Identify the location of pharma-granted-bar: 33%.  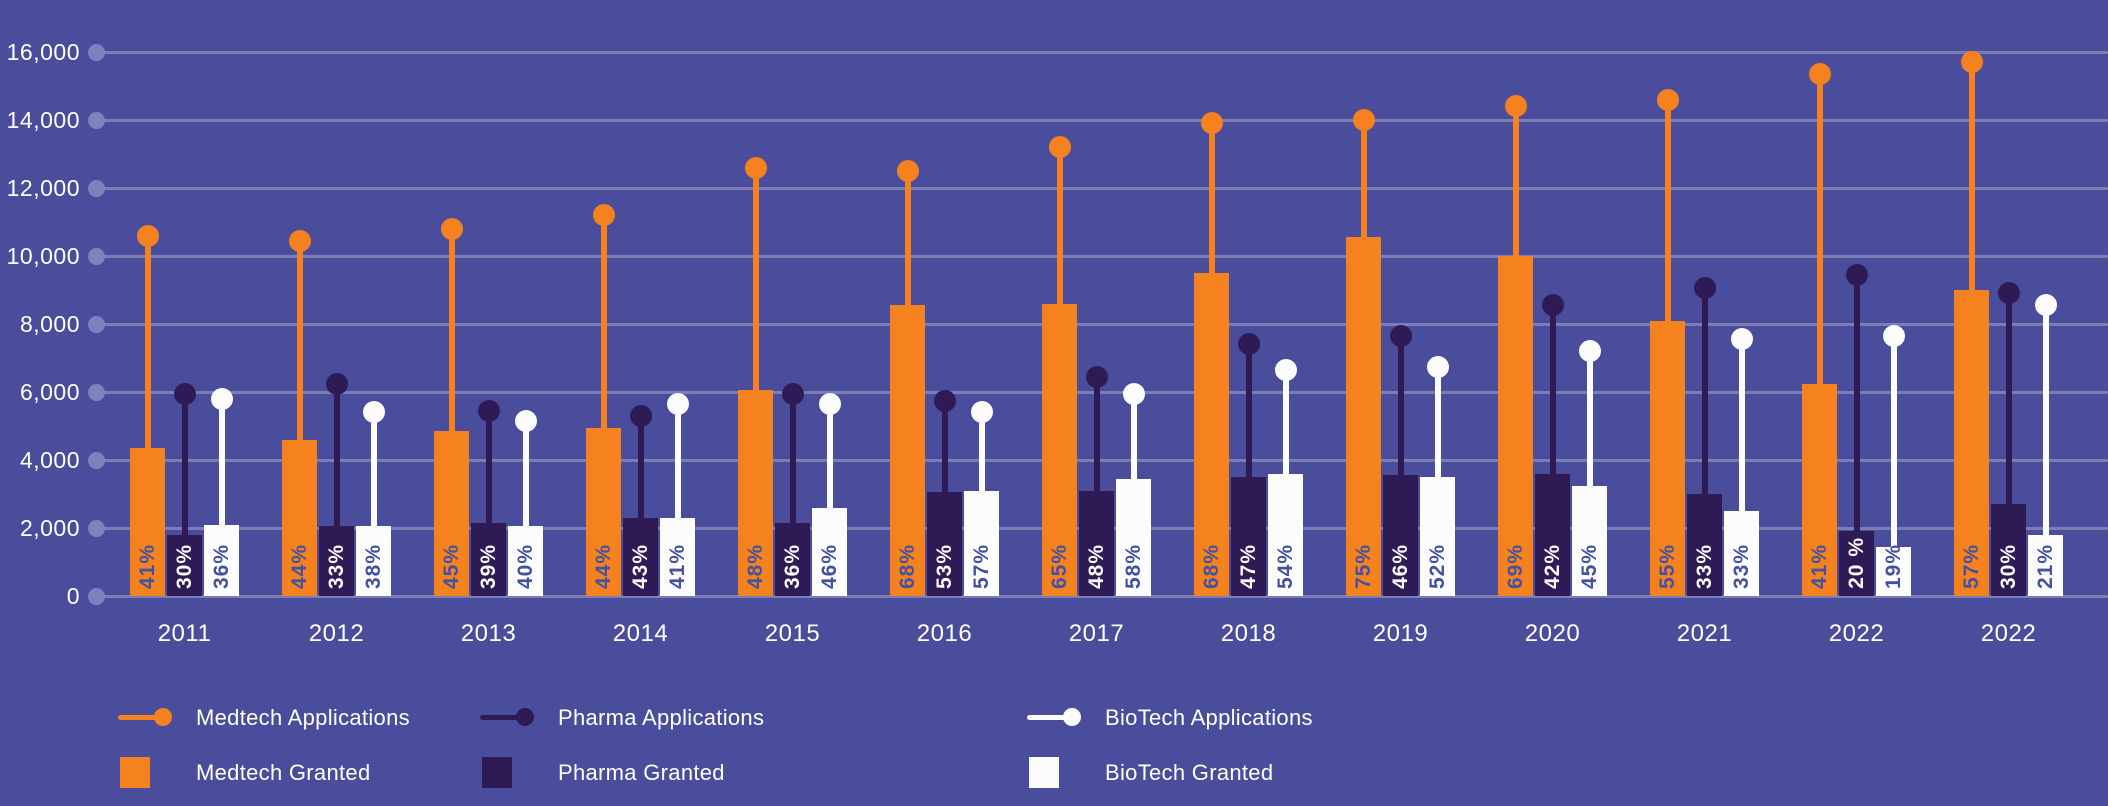
(336, 561).